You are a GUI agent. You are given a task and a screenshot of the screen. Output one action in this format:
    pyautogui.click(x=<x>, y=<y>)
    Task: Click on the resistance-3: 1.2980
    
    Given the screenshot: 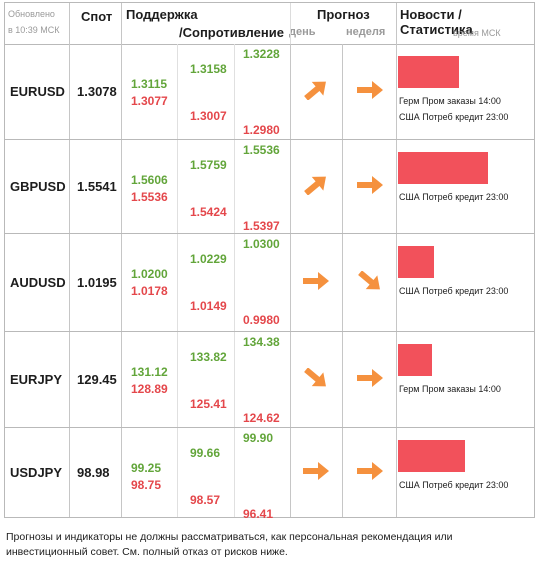 What is the action you would take?
    pyautogui.click(x=261, y=130)
    